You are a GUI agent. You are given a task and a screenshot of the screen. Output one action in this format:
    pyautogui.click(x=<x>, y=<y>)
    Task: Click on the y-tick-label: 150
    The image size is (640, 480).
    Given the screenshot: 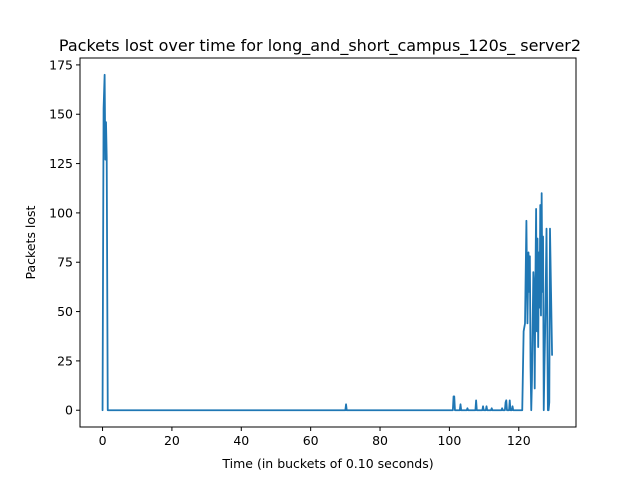 What is the action you would take?
    pyautogui.click(x=61, y=114)
    